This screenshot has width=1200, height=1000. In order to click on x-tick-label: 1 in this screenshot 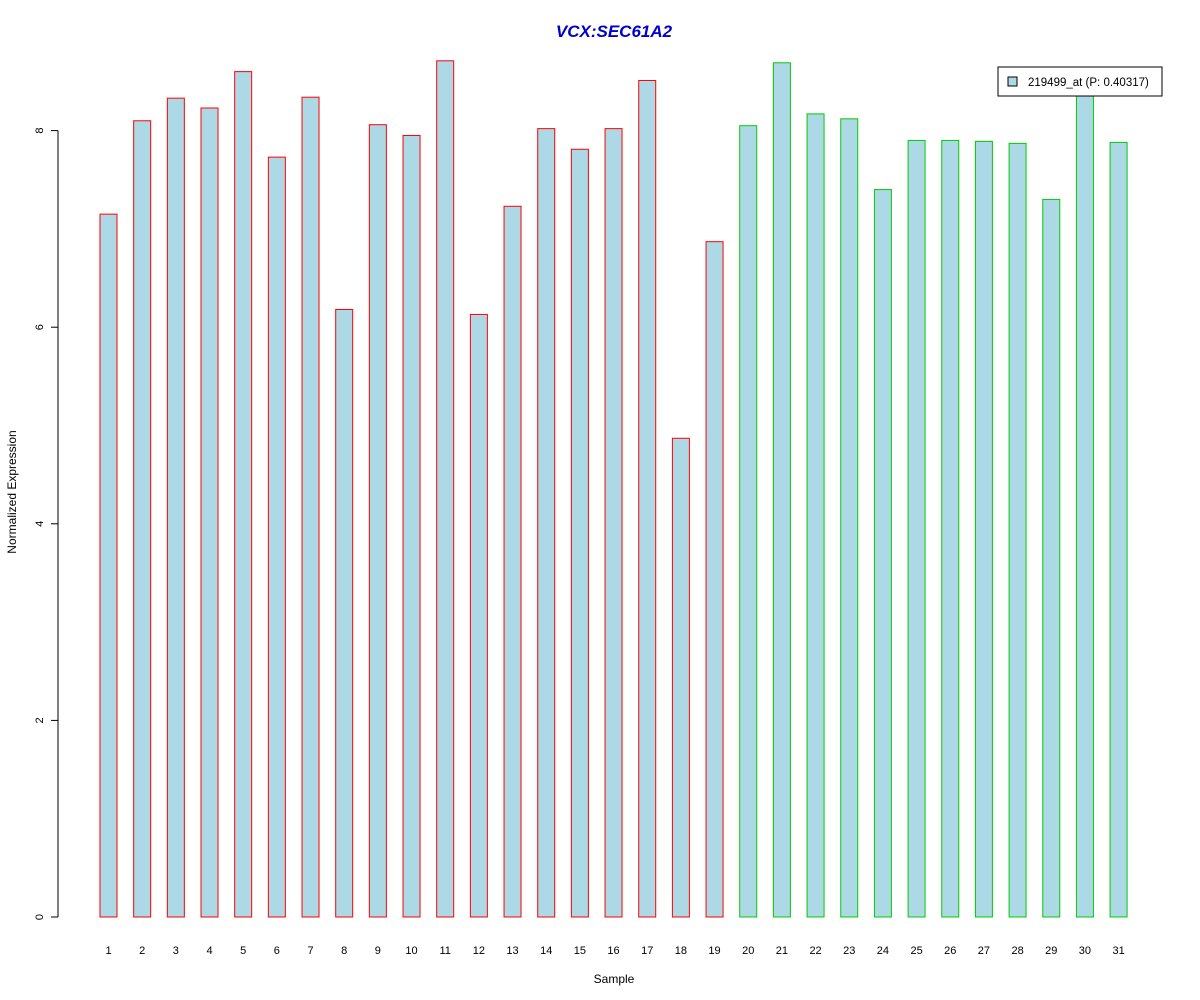, I will do `click(108, 951)`.